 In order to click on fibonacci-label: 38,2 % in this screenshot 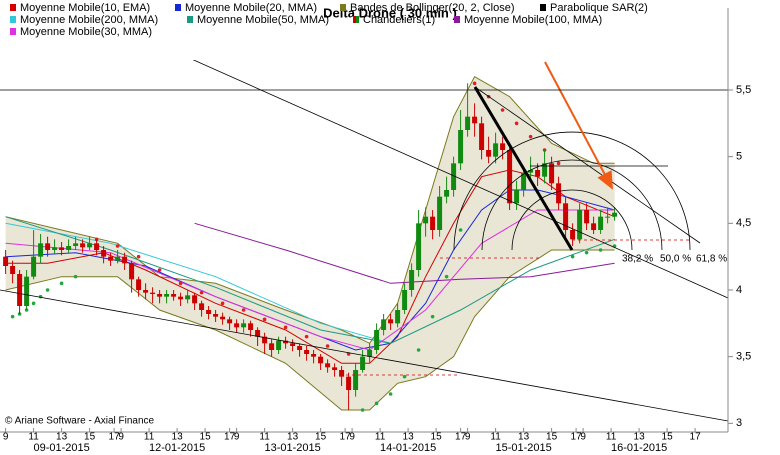, I will do `click(637, 259)`.